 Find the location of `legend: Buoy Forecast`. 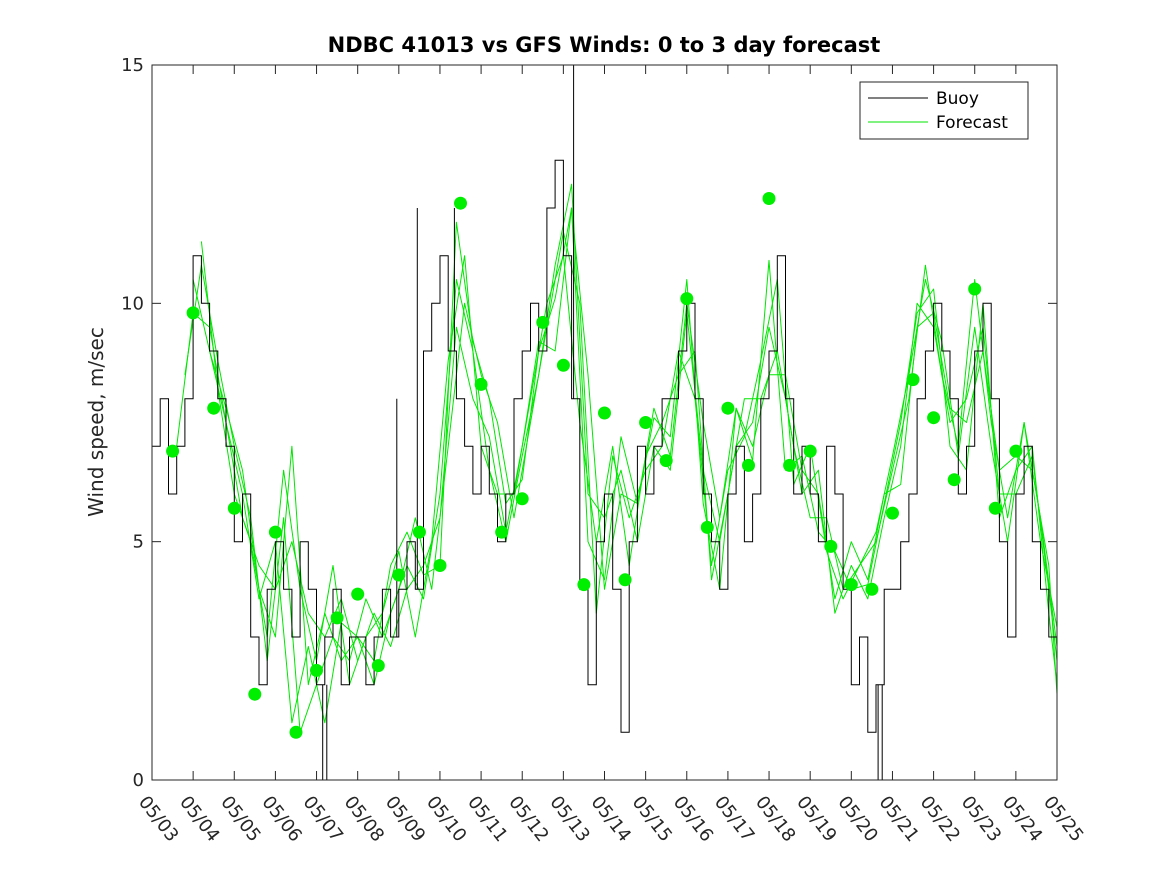

legend: Buoy Forecast is located at coordinates (944, 110).